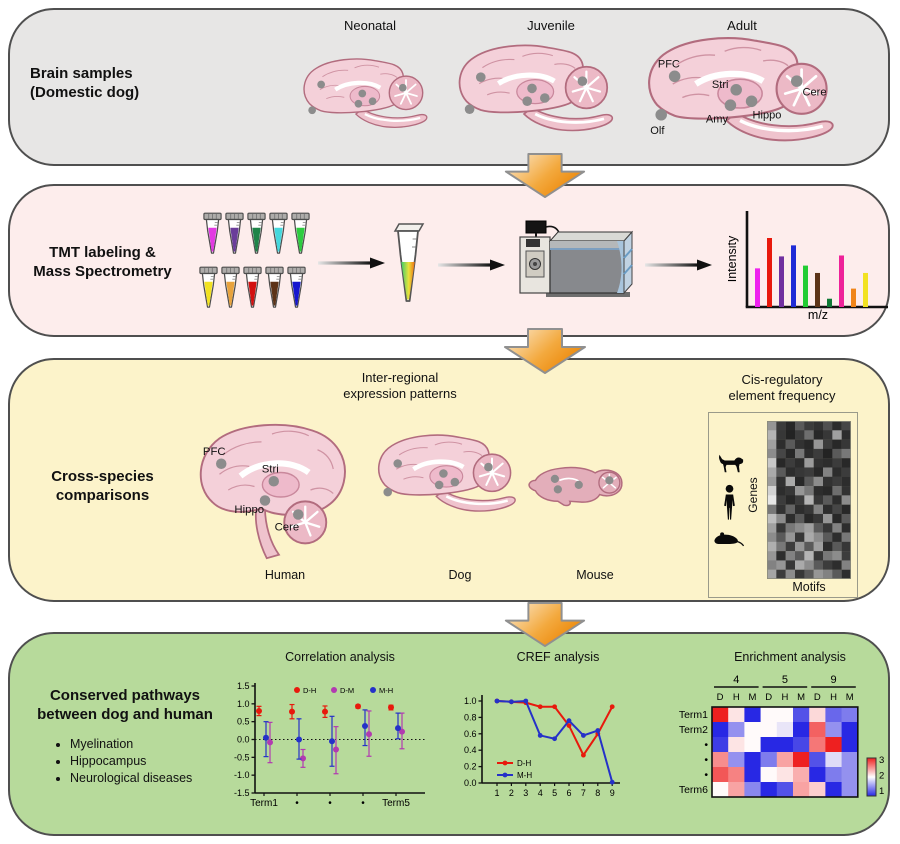  Describe the element at coordinates (753, 495) in the screenshot. I see `genes-axis-label: Genes` at that location.